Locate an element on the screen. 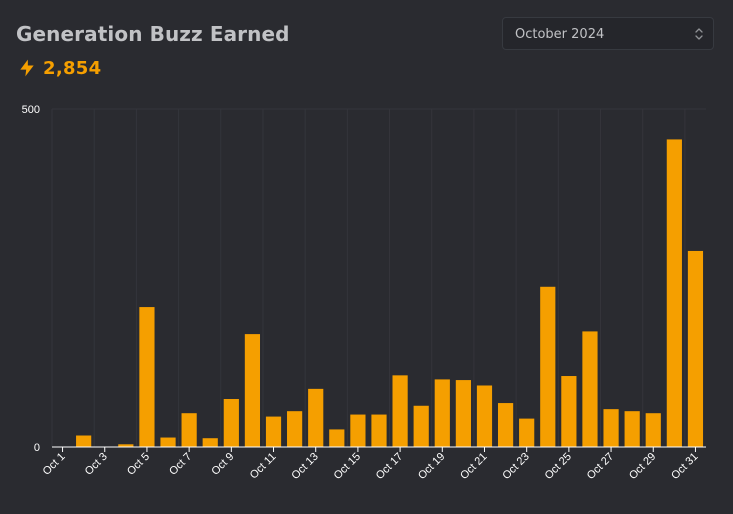 The image size is (733, 514). x-tick-label: Oct 15 is located at coordinates (347, 466).